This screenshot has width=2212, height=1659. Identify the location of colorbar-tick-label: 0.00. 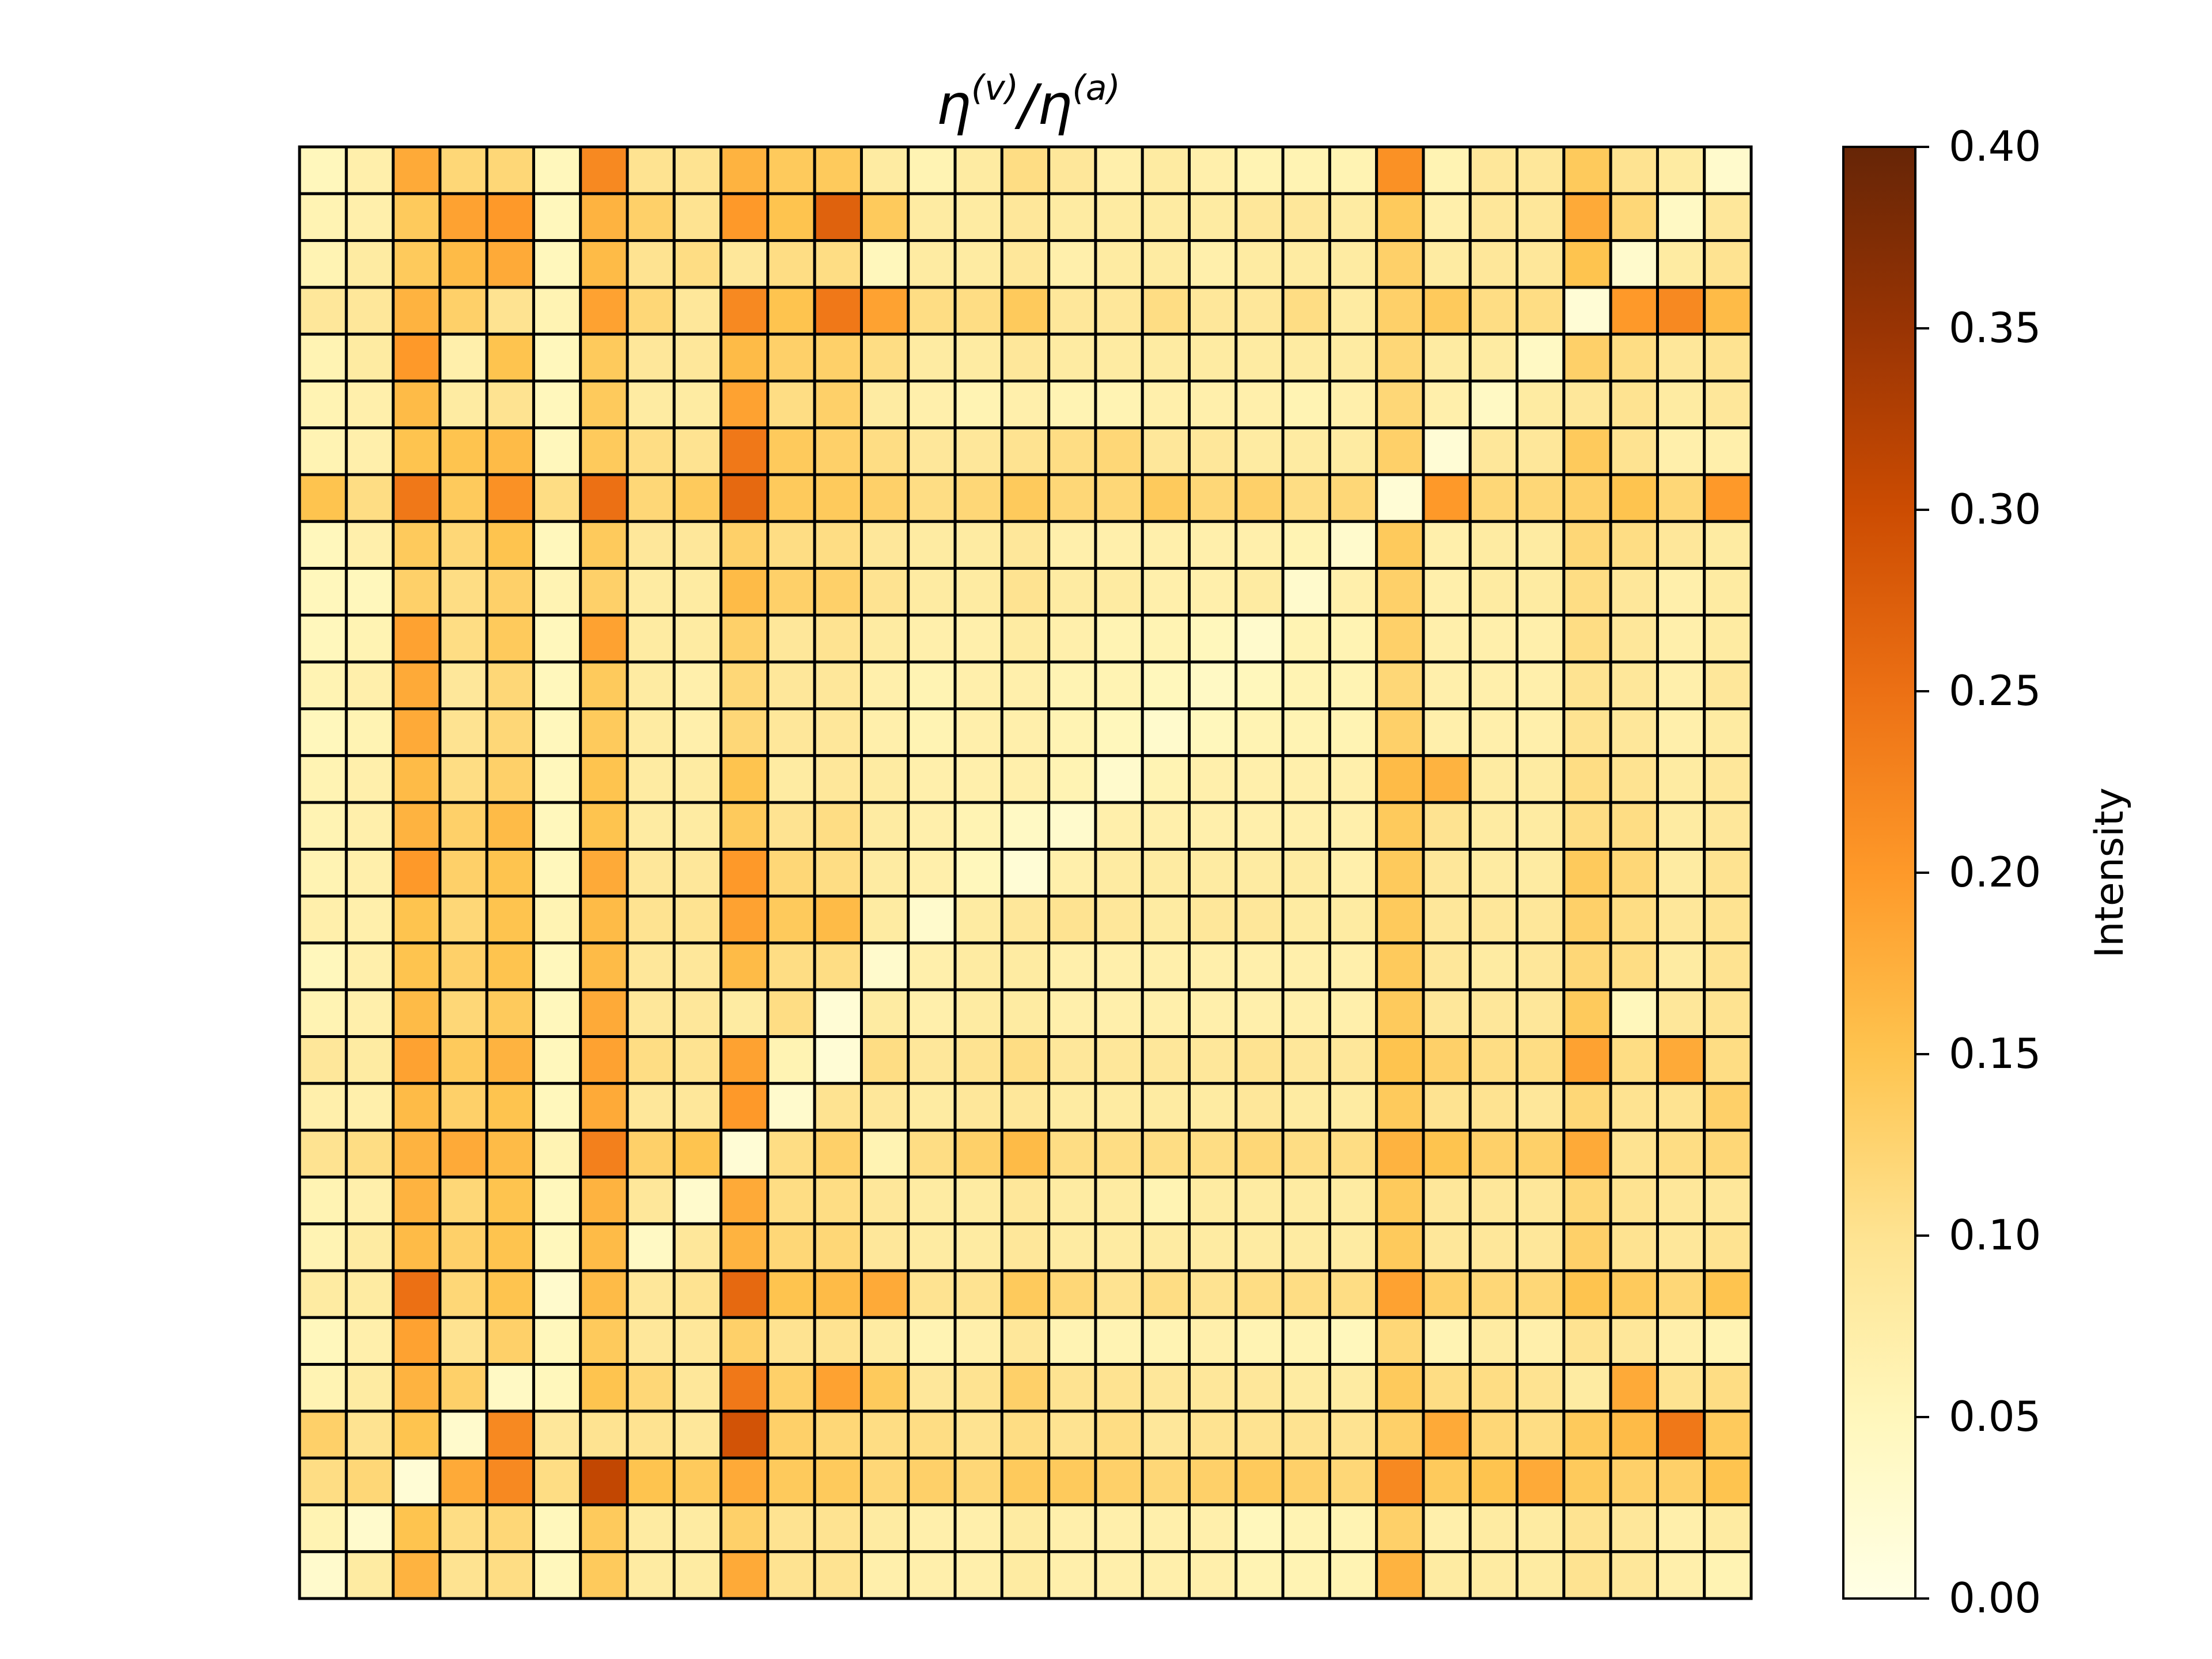
(1995, 1598).